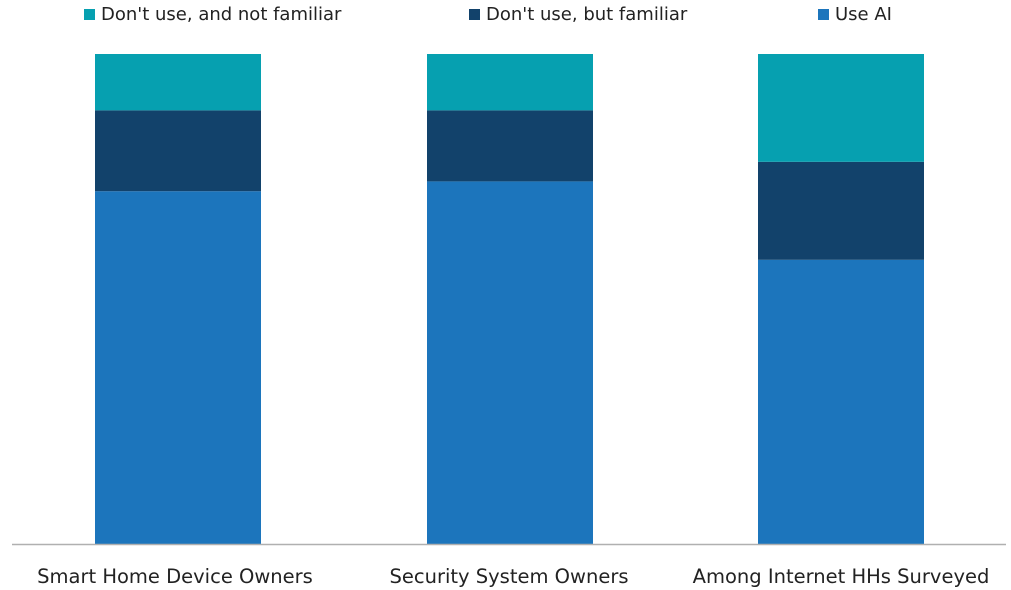 The image size is (1011, 590). Describe the element at coordinates (587, 14) in the screenshot. I see `legend-label-familiar: Don't use, but familiar` at that location.